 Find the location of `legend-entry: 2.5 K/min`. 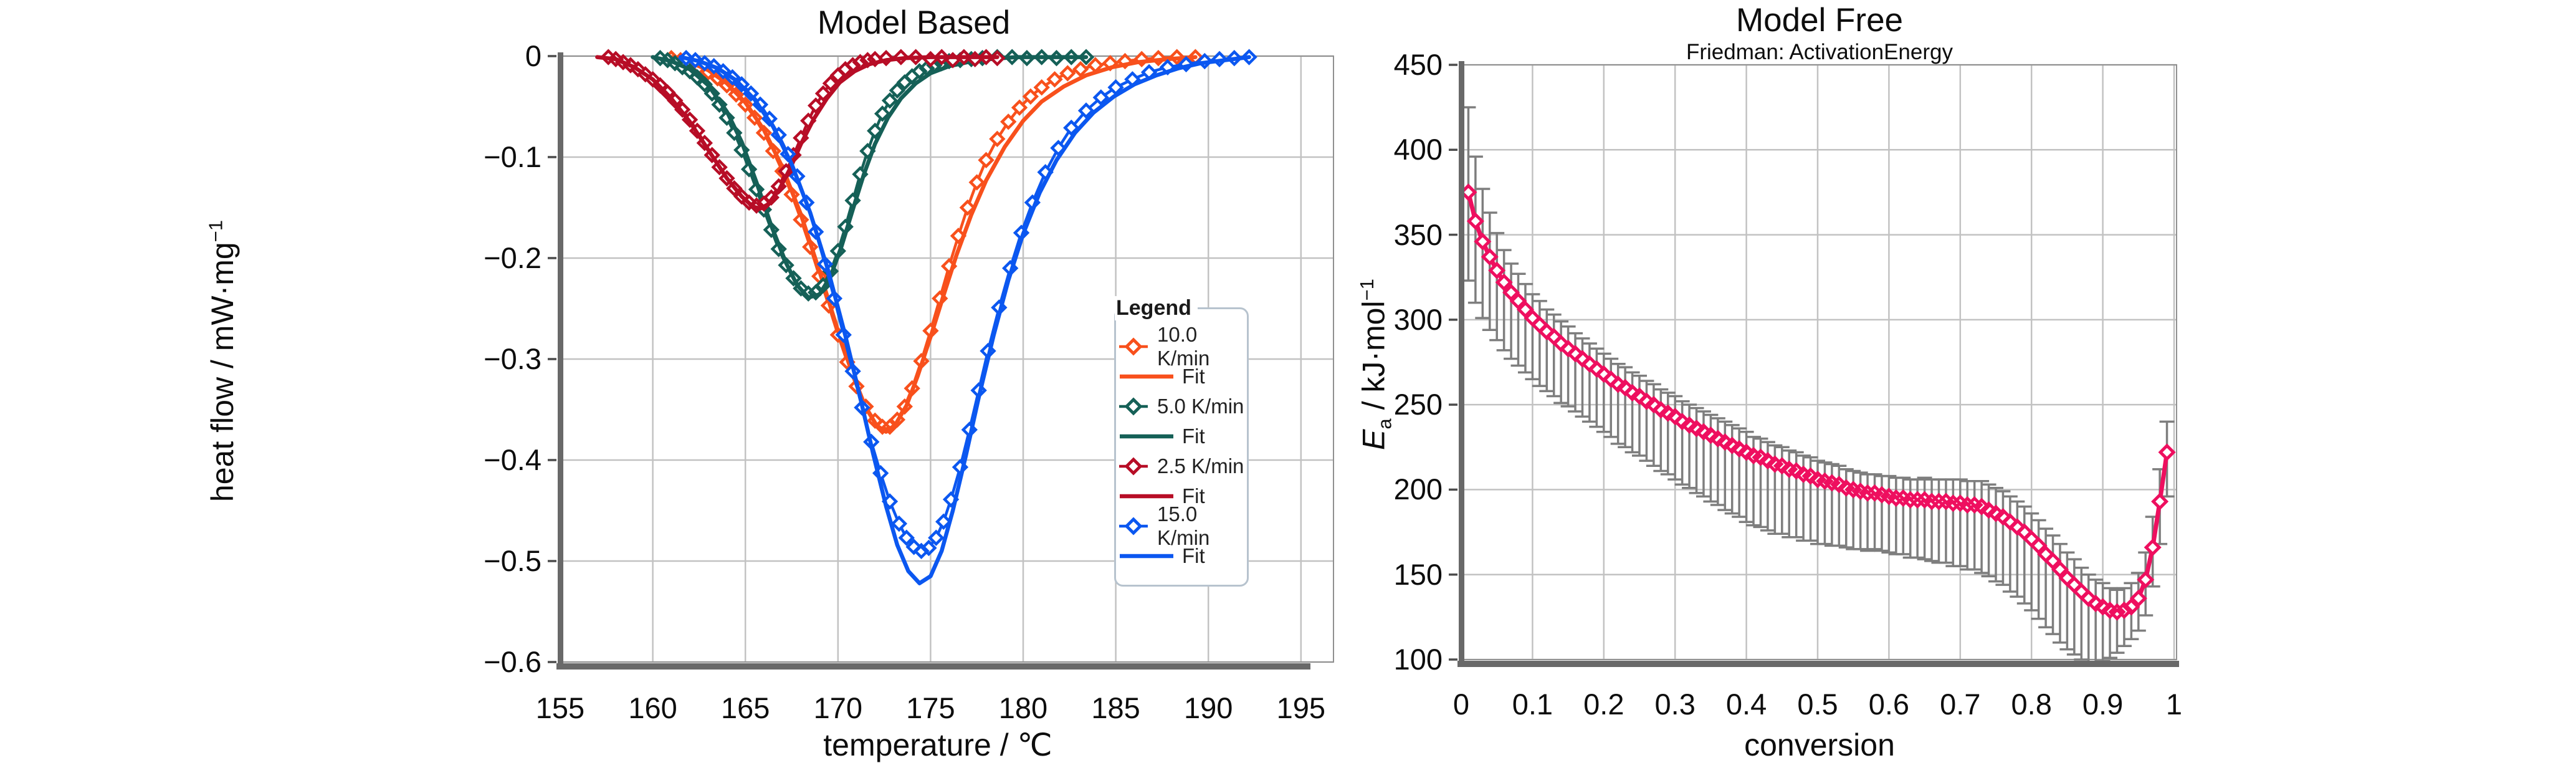

legend-entry: 2.5 K/min is located at coordinates (1182, 466).